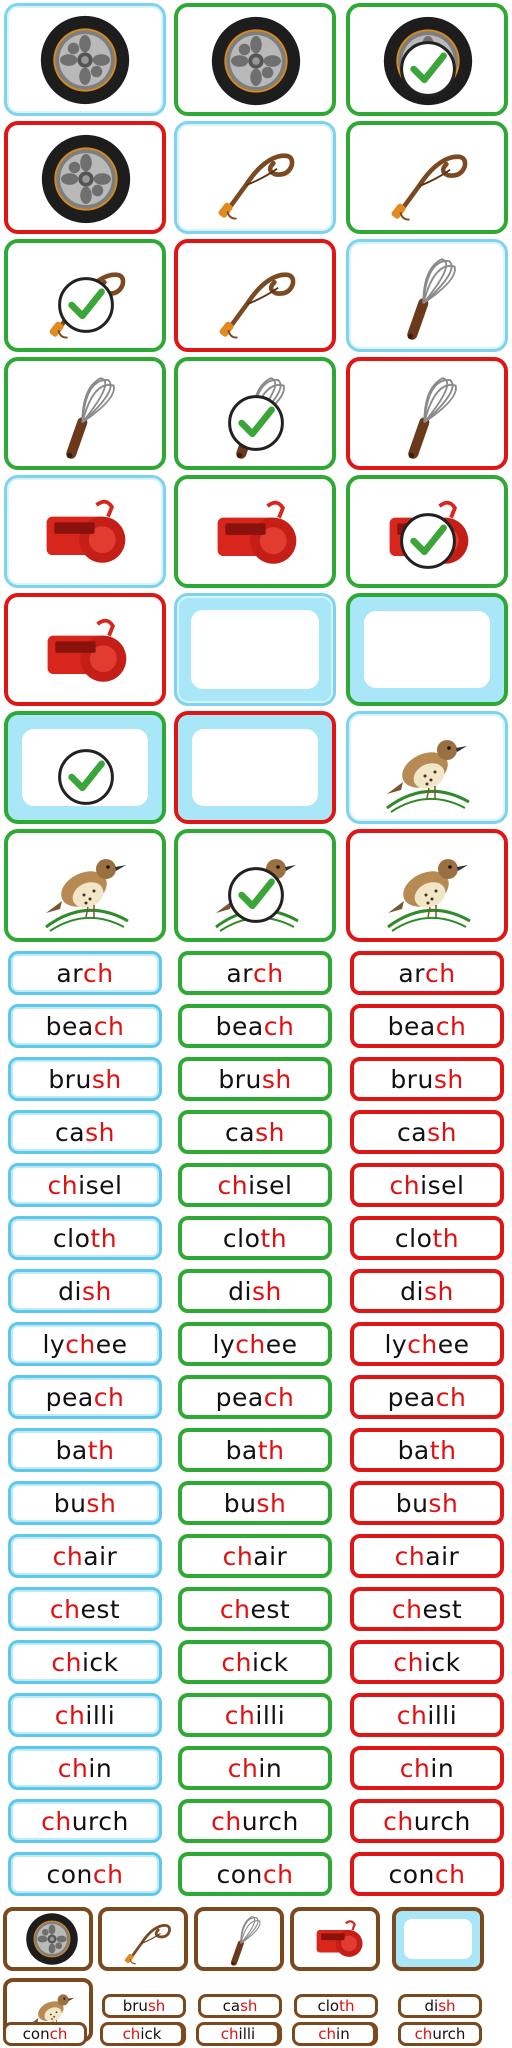 The image size is (512, 2048). Describe the element at coordinates (239, 1939) in the screenshot. I see `mini-card-whisk` at that location.